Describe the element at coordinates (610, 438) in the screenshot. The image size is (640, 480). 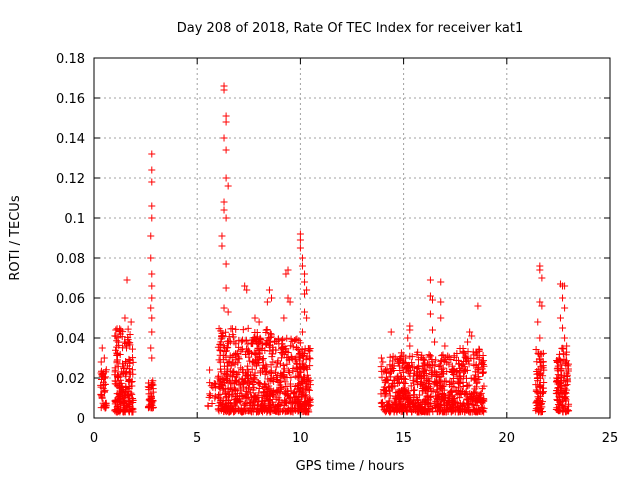
I see `x-tick-label: 25` at that location.